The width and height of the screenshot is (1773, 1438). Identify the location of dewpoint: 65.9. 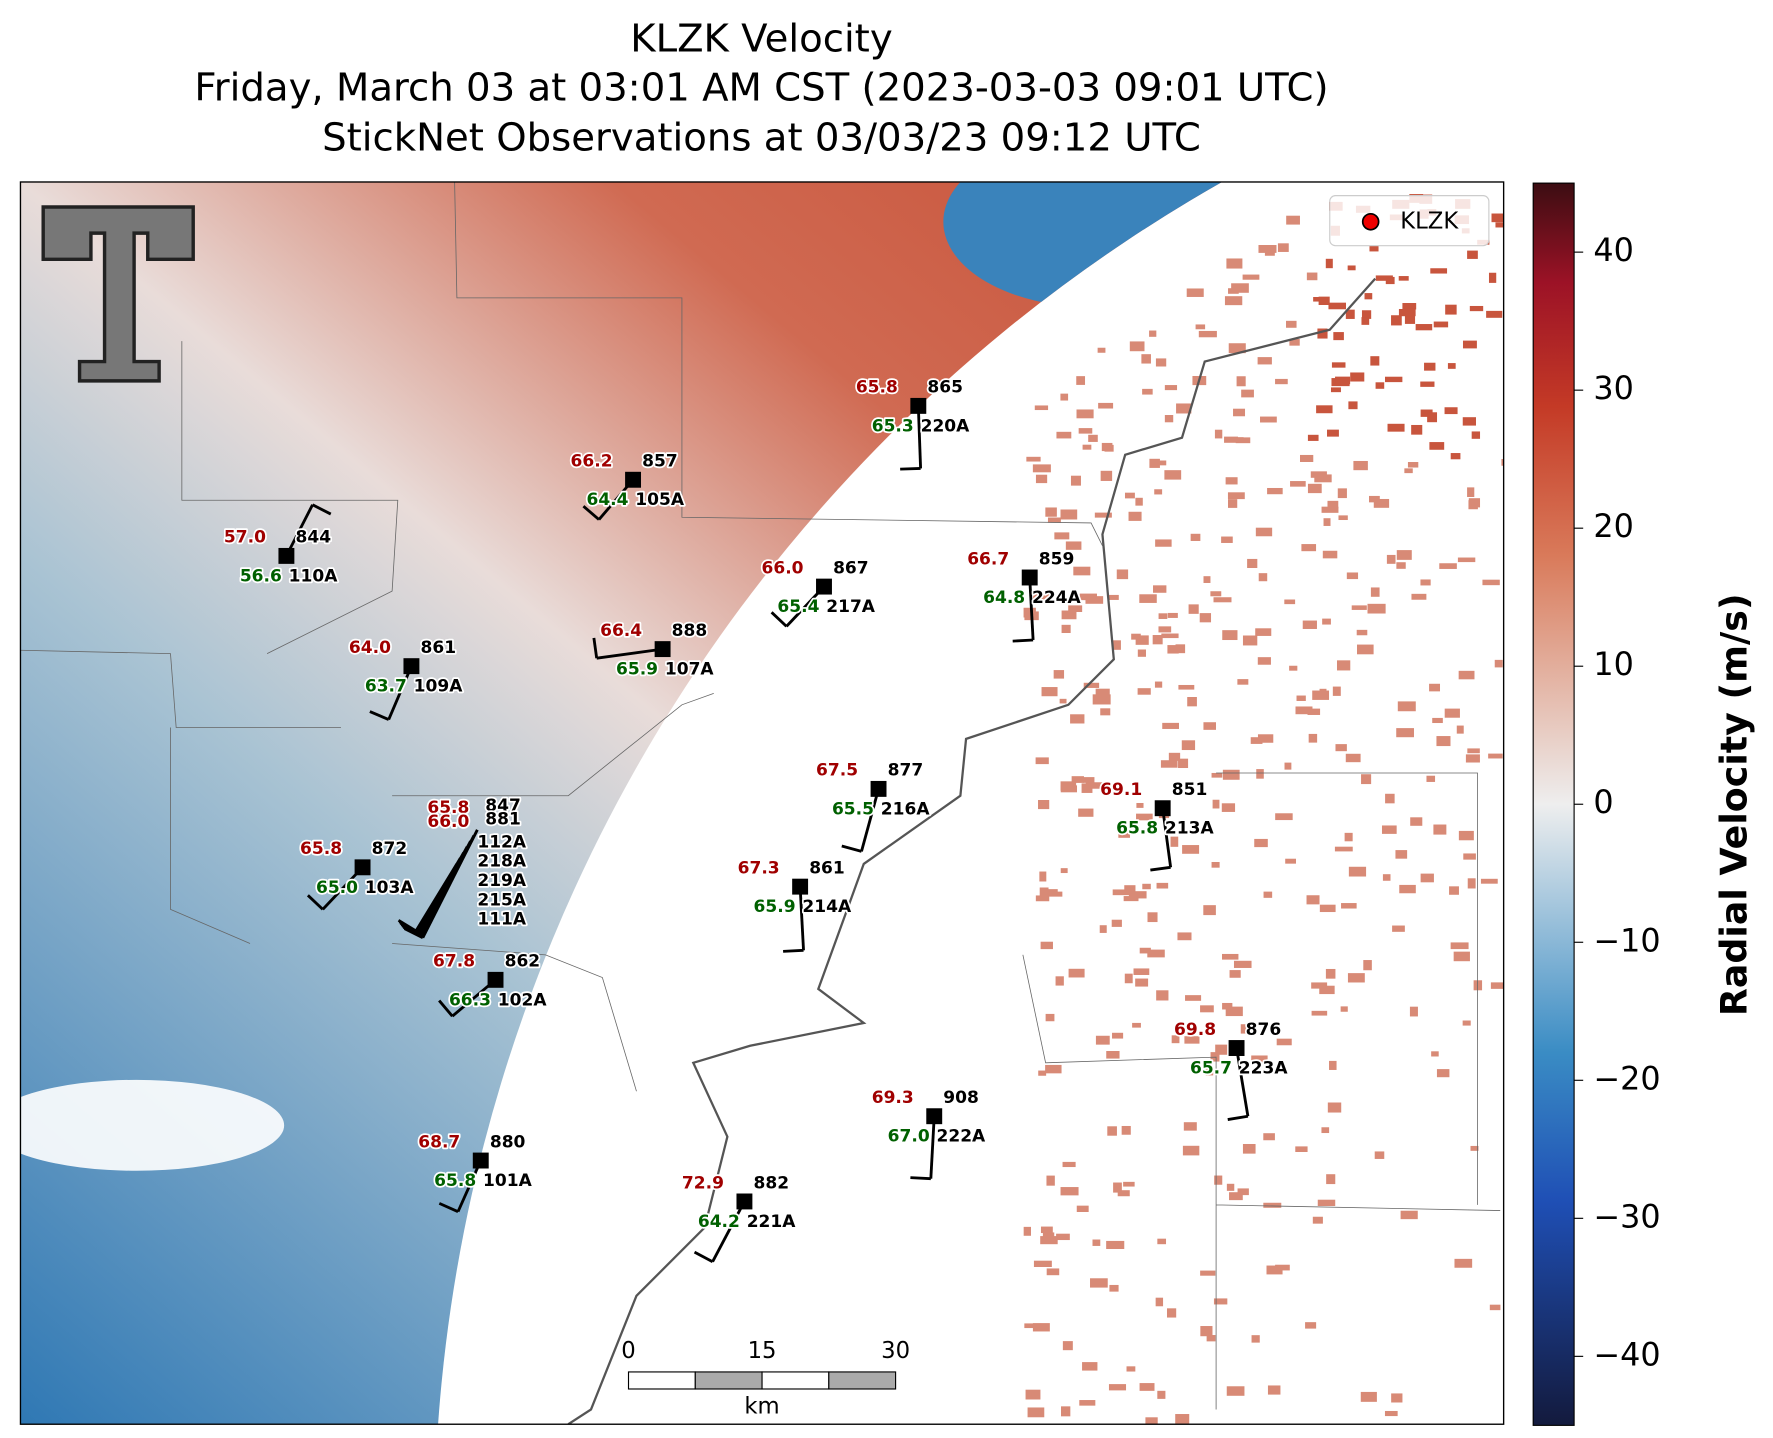
(775, 907).